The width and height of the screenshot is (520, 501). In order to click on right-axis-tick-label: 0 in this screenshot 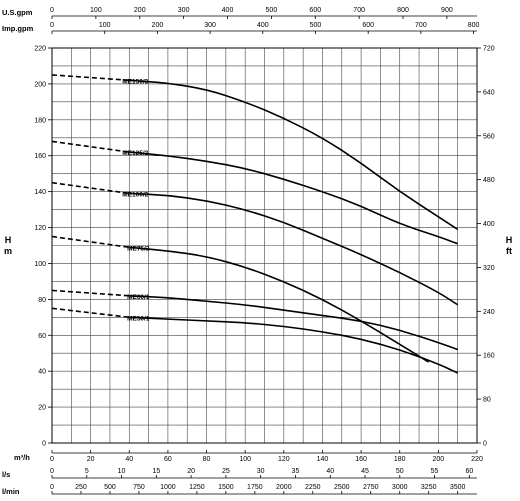, I will do `click(485, 444)`.